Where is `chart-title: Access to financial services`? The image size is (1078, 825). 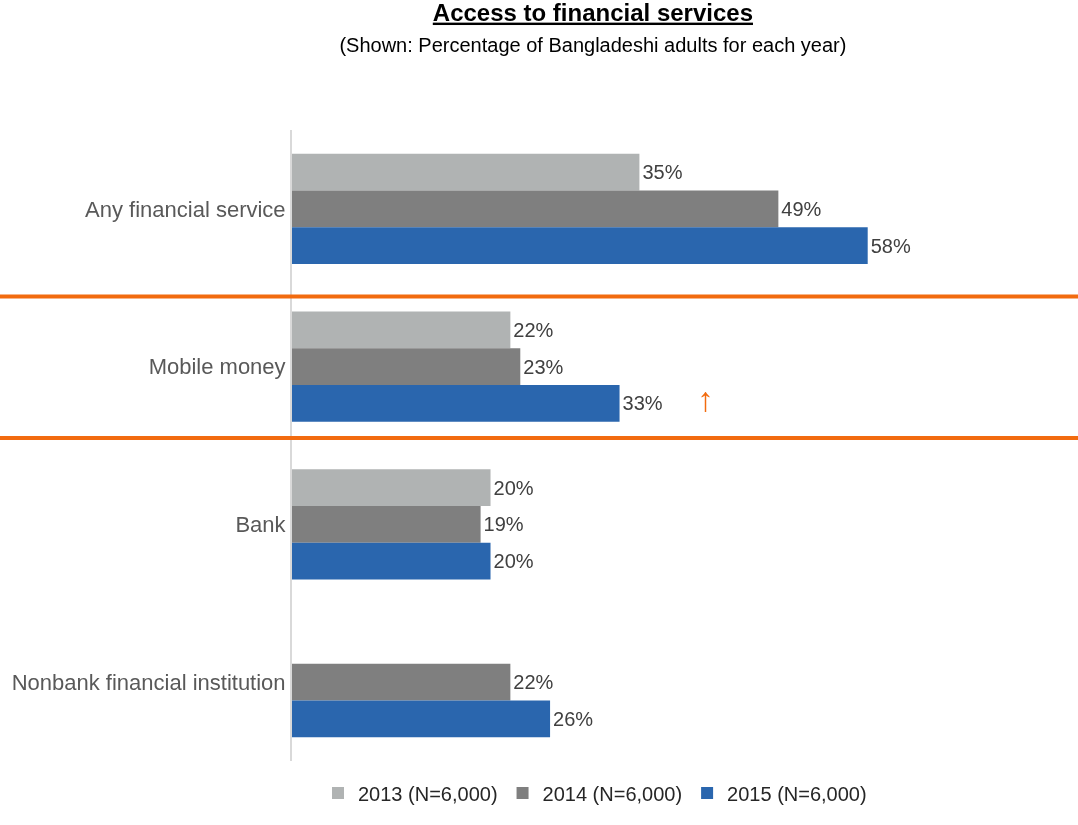
chart-title: Access to financial services is located at coordinates (592, 13).